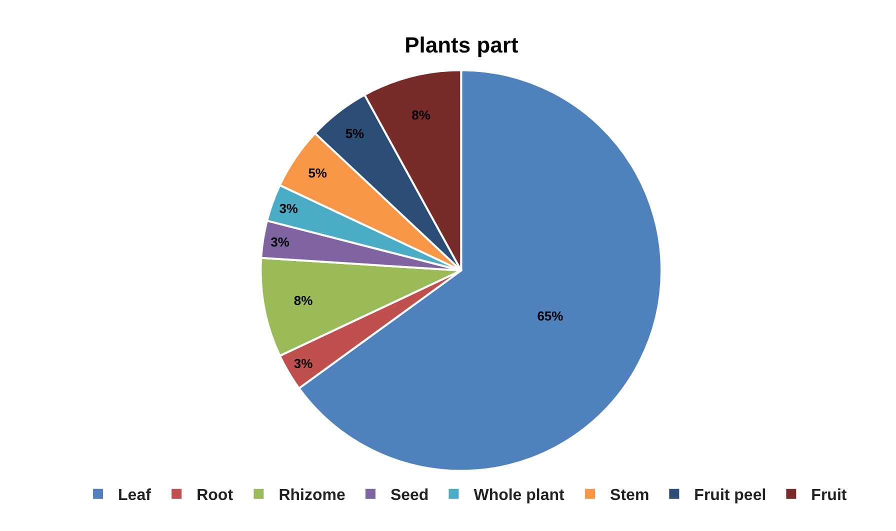 This screenshot has height=531, width=896. Describe the element at coordinates (461, 45) in the screenshot. I see `chart-title: Plants part` at that location.